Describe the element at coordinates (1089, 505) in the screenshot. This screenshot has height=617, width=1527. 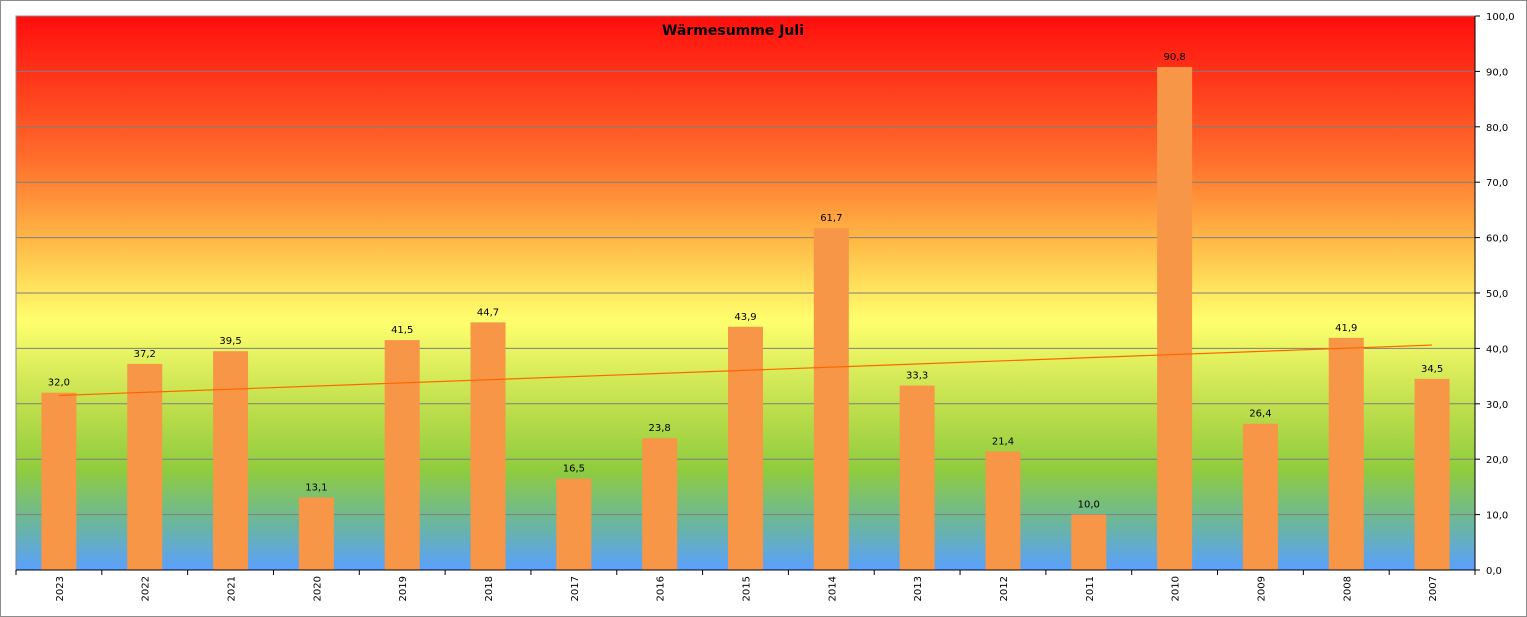
I see `data-label: 10,0` at that location.